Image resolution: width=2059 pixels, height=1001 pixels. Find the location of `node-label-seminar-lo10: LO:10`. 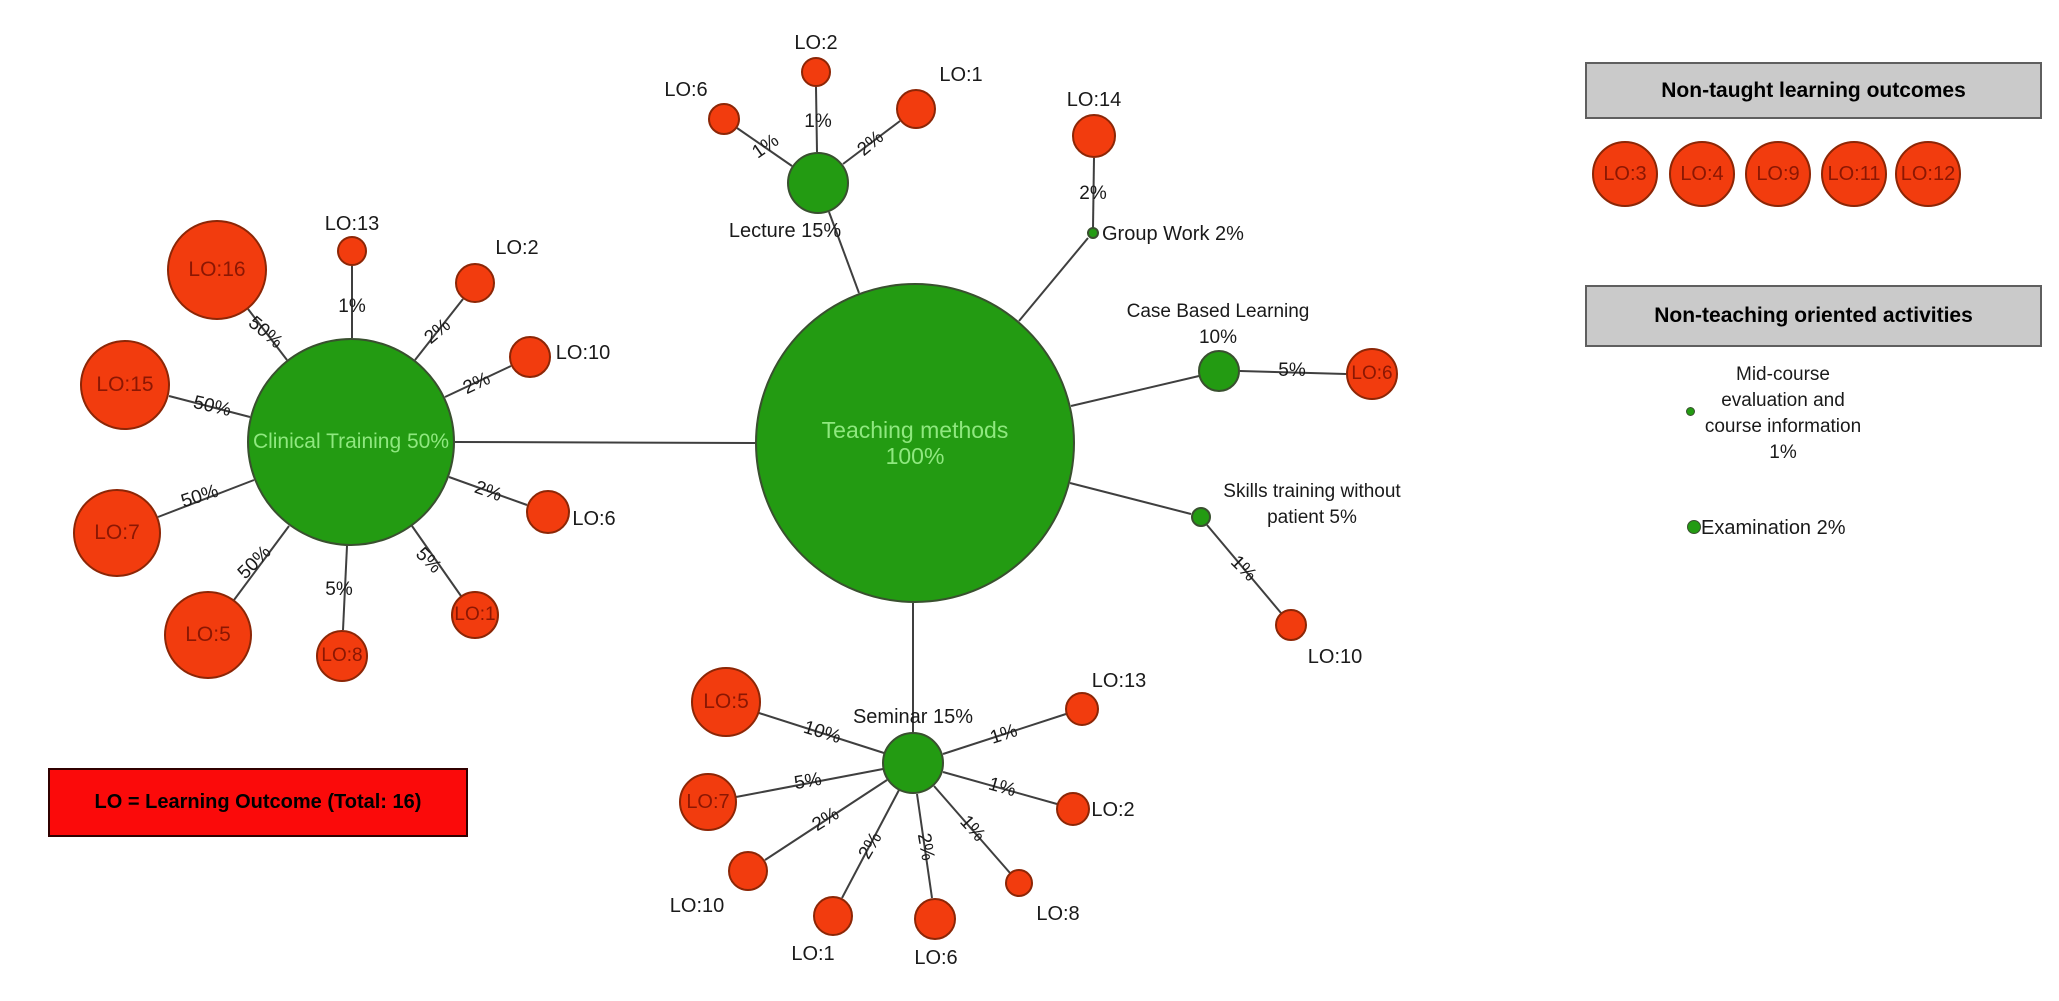

node-label-seminar-lo10: LO:10 is located at coordinates (697, 906).